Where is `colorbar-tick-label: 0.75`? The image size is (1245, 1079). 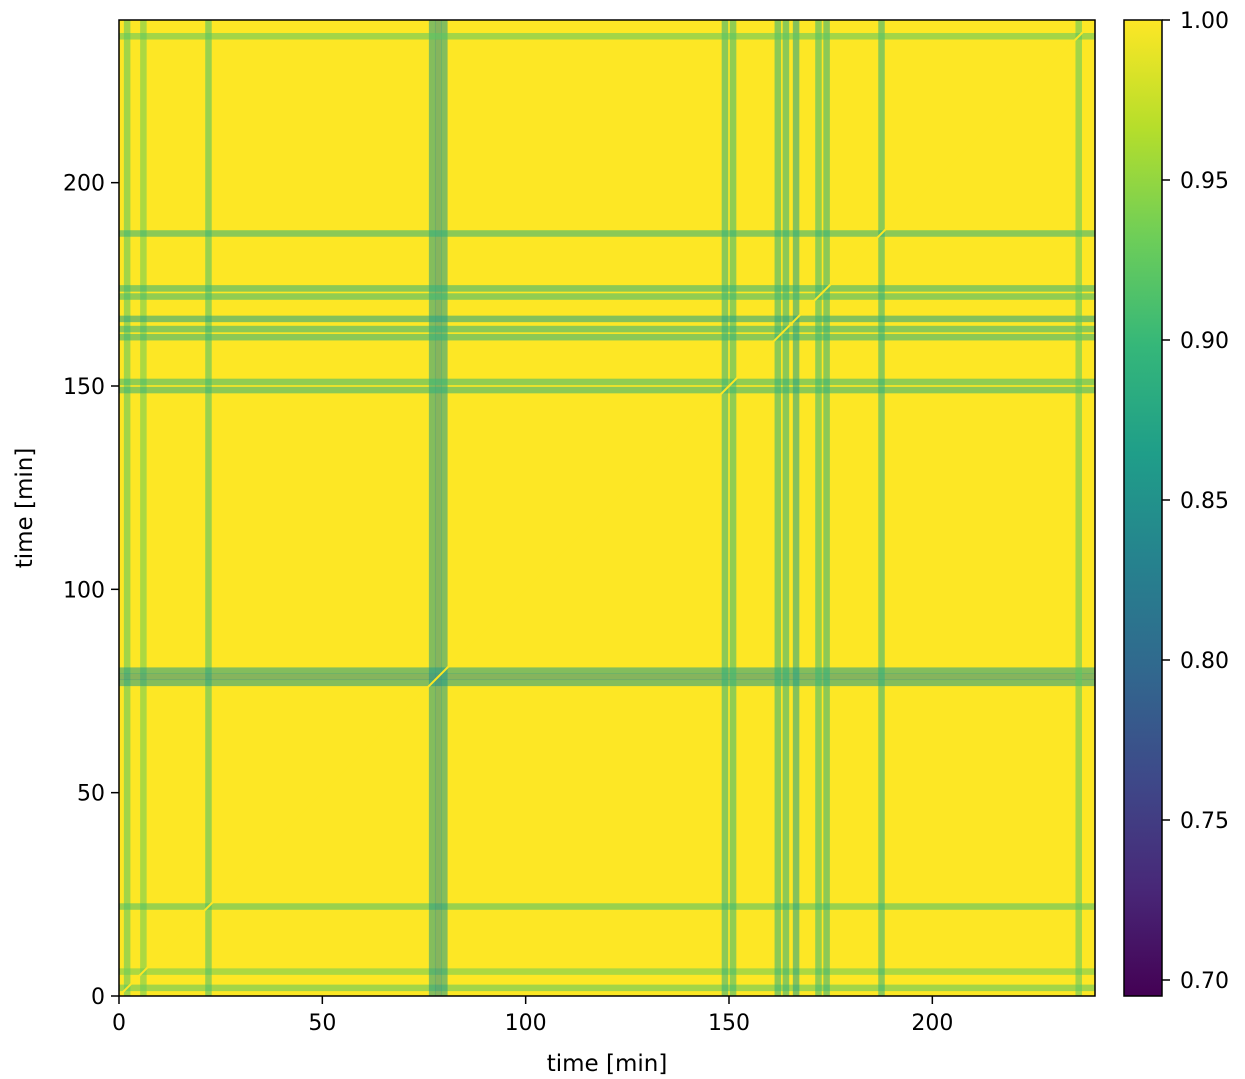
colorbar-tick-label: 0.75 is located at coordinates (1204, 821).